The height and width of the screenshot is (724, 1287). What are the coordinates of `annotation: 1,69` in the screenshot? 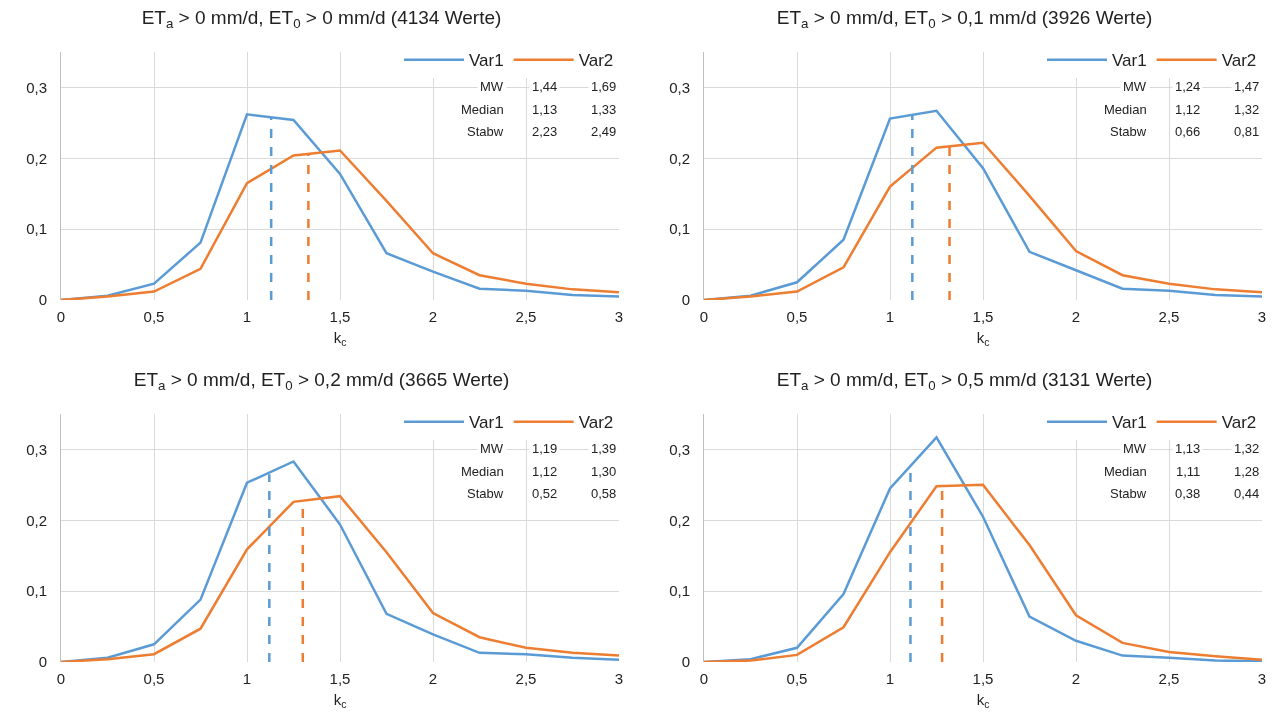 It's located at (604, 86).